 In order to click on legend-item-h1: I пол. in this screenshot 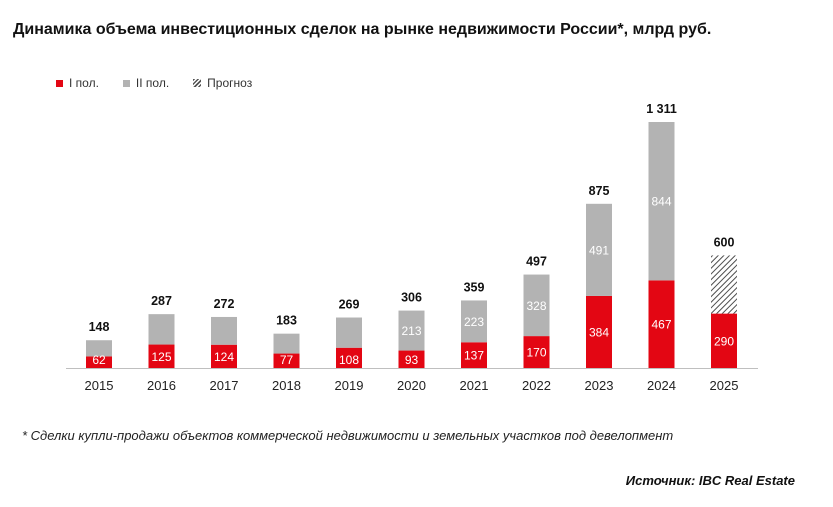, I will do `click(77, 83)`.